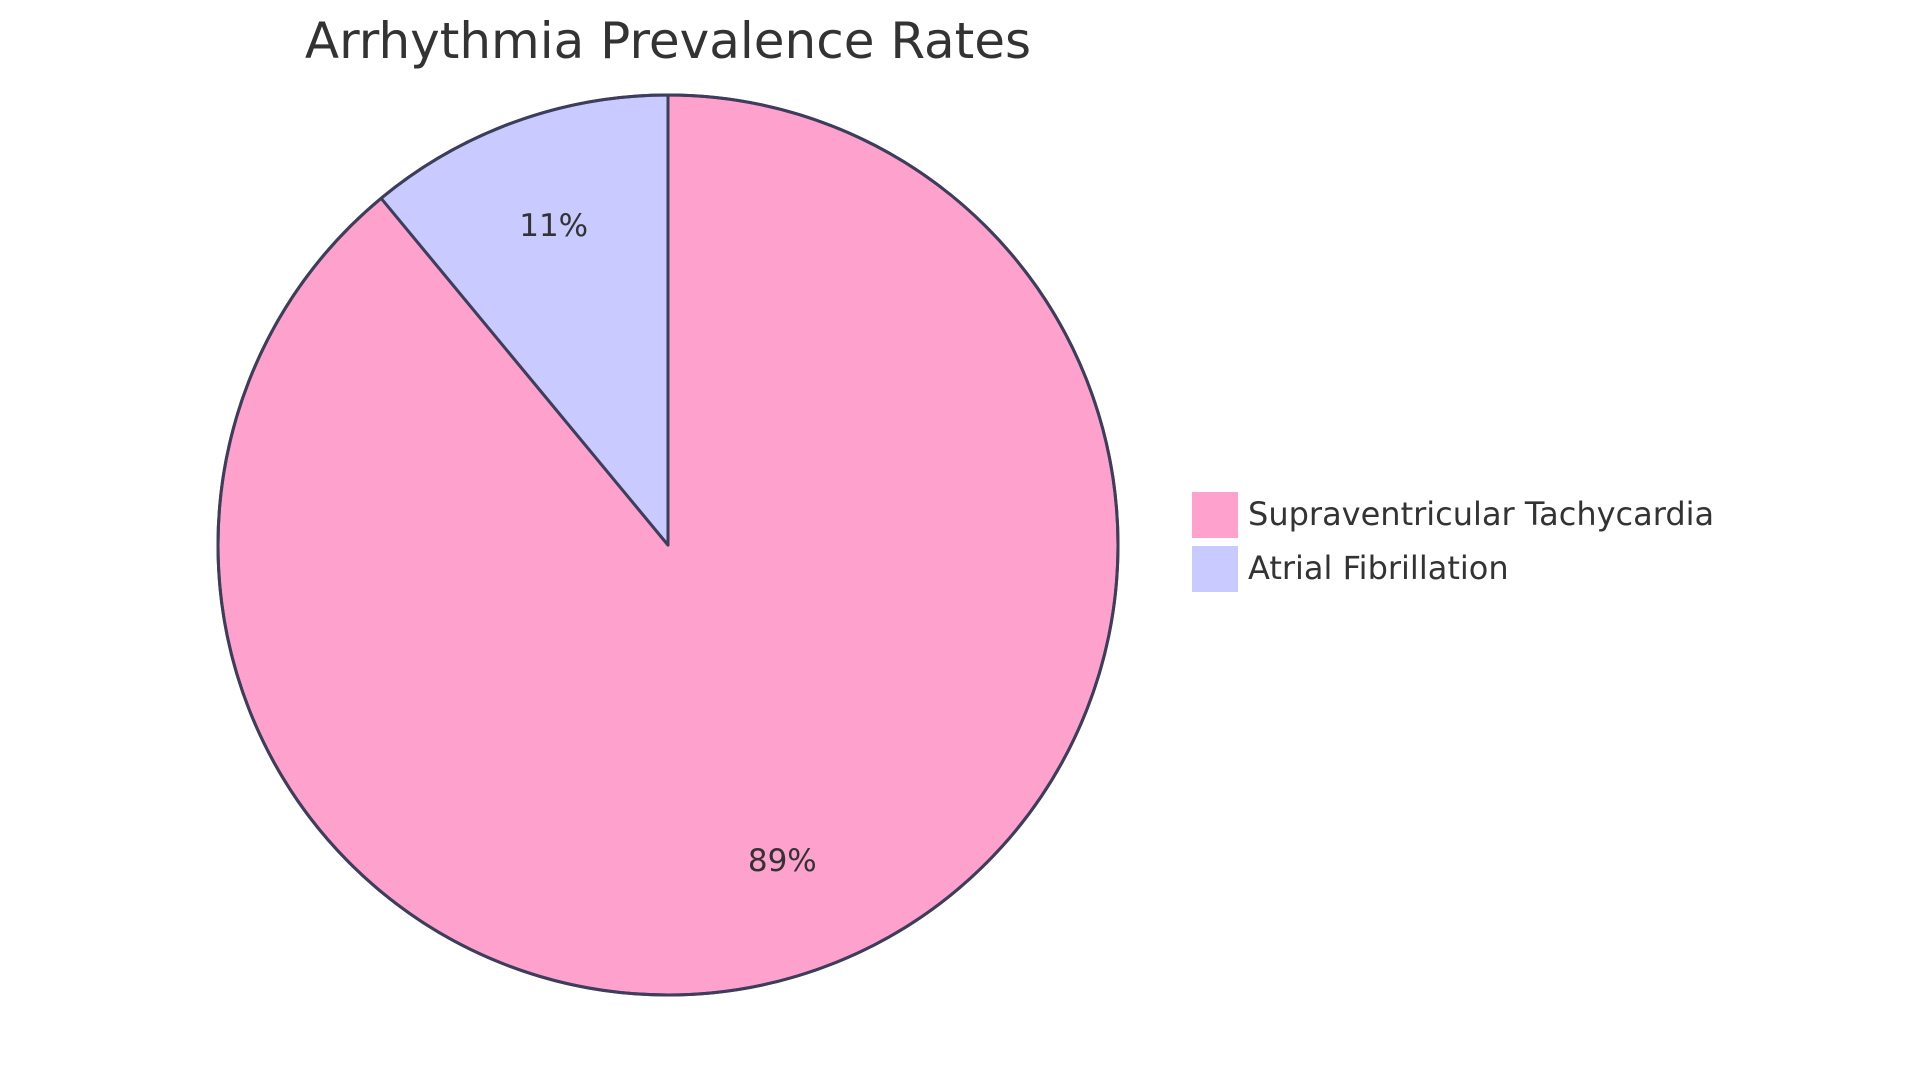 This screenshot has width=1920, height=1083. I want to click on legend-swatch-supraventricular-tachycardia, so click(1215, 515).